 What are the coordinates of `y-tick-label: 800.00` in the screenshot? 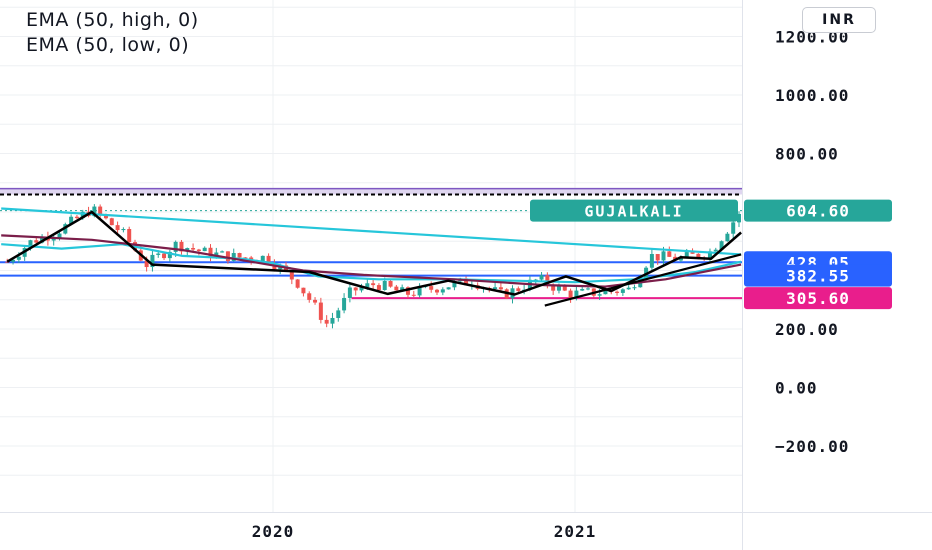 It's located at (807, 154).